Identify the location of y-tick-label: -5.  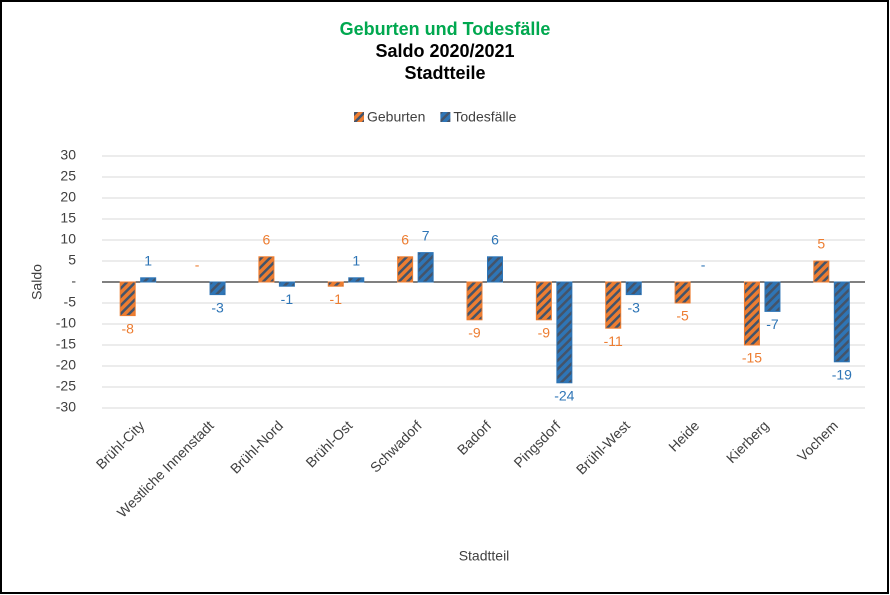
(70, 302).